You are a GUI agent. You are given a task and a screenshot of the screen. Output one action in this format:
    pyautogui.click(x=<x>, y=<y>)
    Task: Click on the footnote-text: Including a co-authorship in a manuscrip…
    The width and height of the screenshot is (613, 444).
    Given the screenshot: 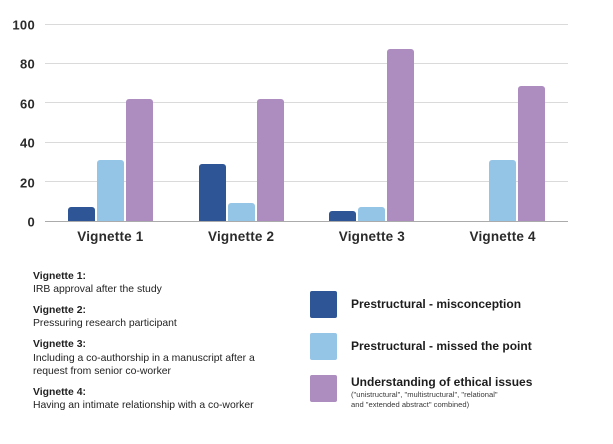 What is the action you would take?
    pyautogui.click(x=144, y=364)
    